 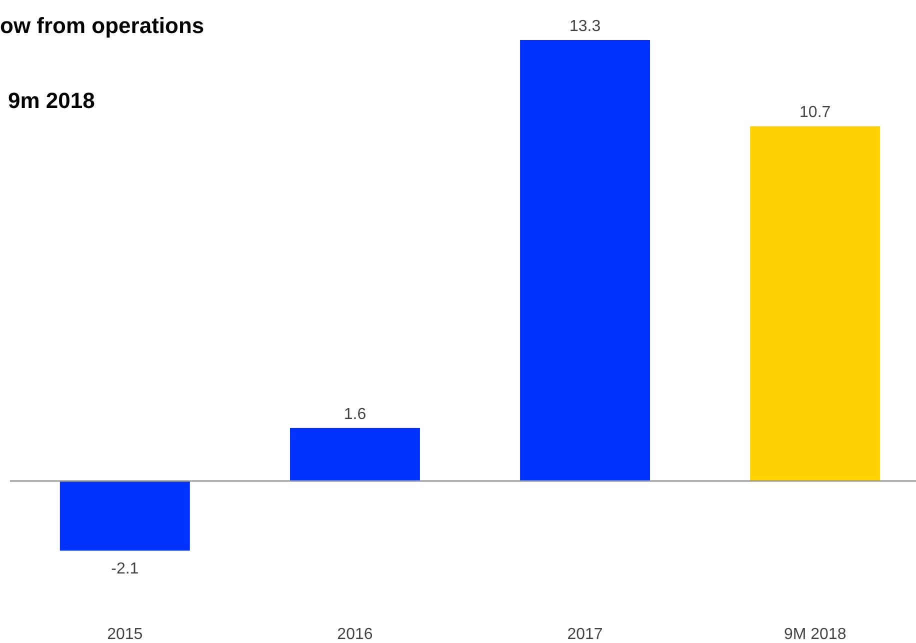 I want to click on data-label: 1.6, so click(x=355, y=414).